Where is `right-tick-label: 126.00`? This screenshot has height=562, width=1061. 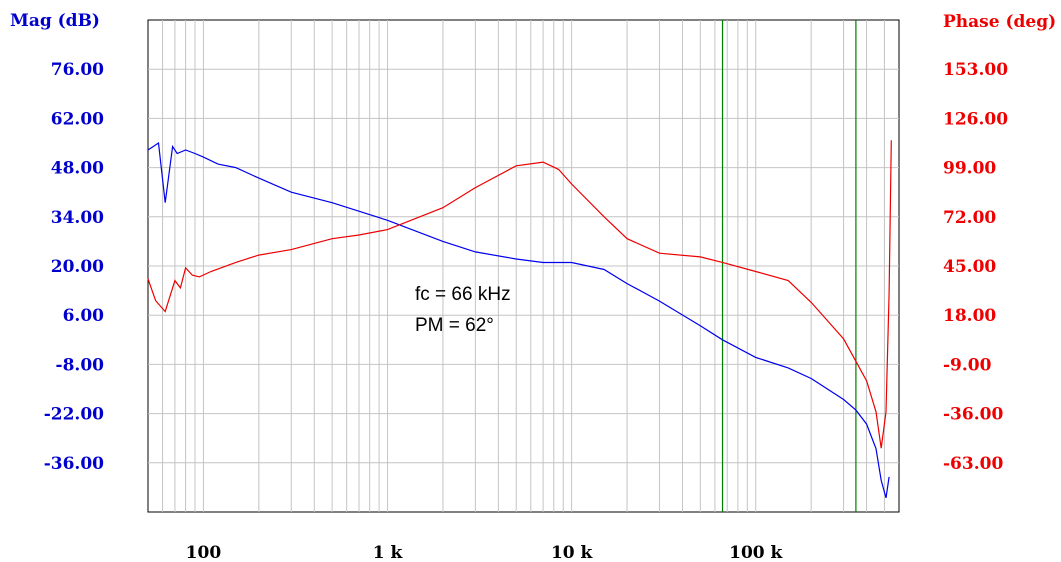 right-tick-label: 126.00 is located at coordinates (975, 119).